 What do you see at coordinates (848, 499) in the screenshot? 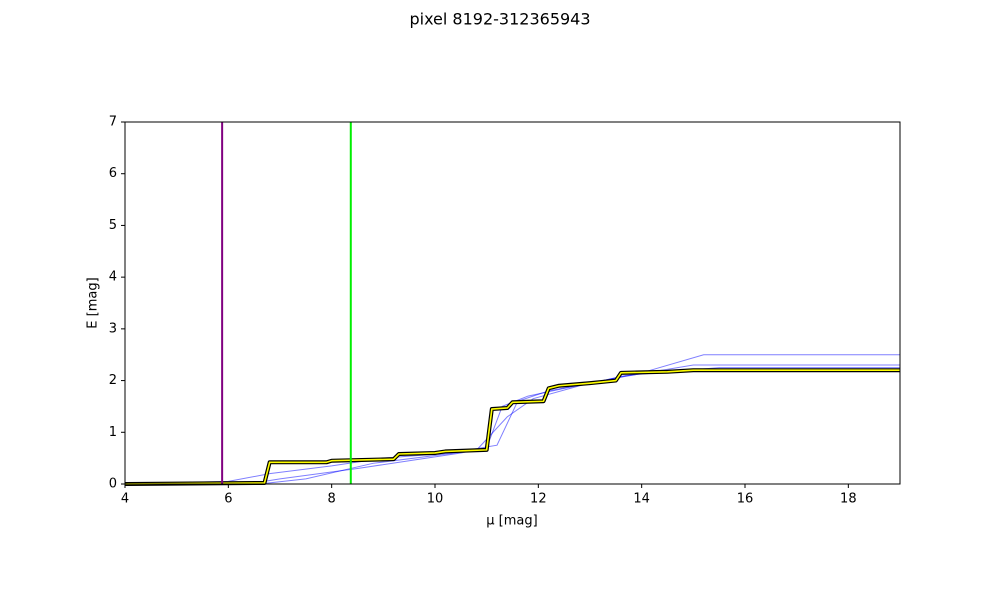
I see `x-tick-label: 18` at bounding box center [848, 499].